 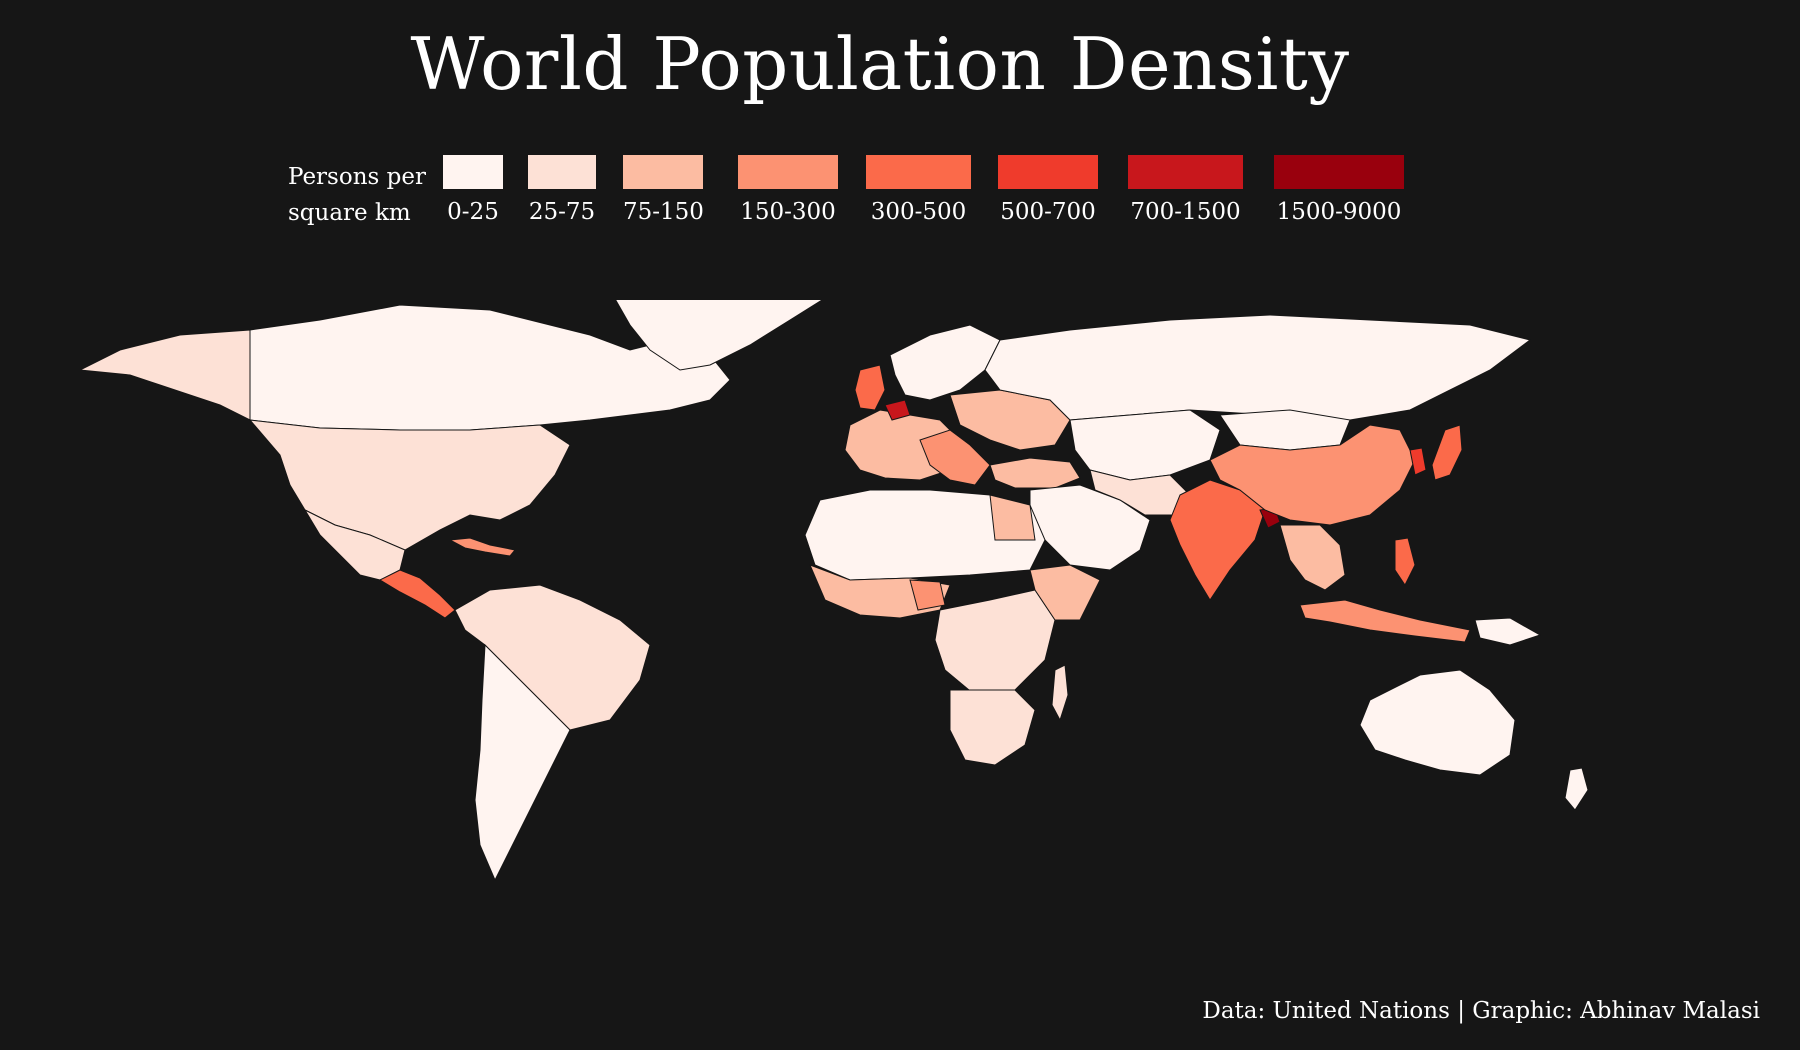 I want to click on legend-label: 300-500, so click(x=918, y=212).